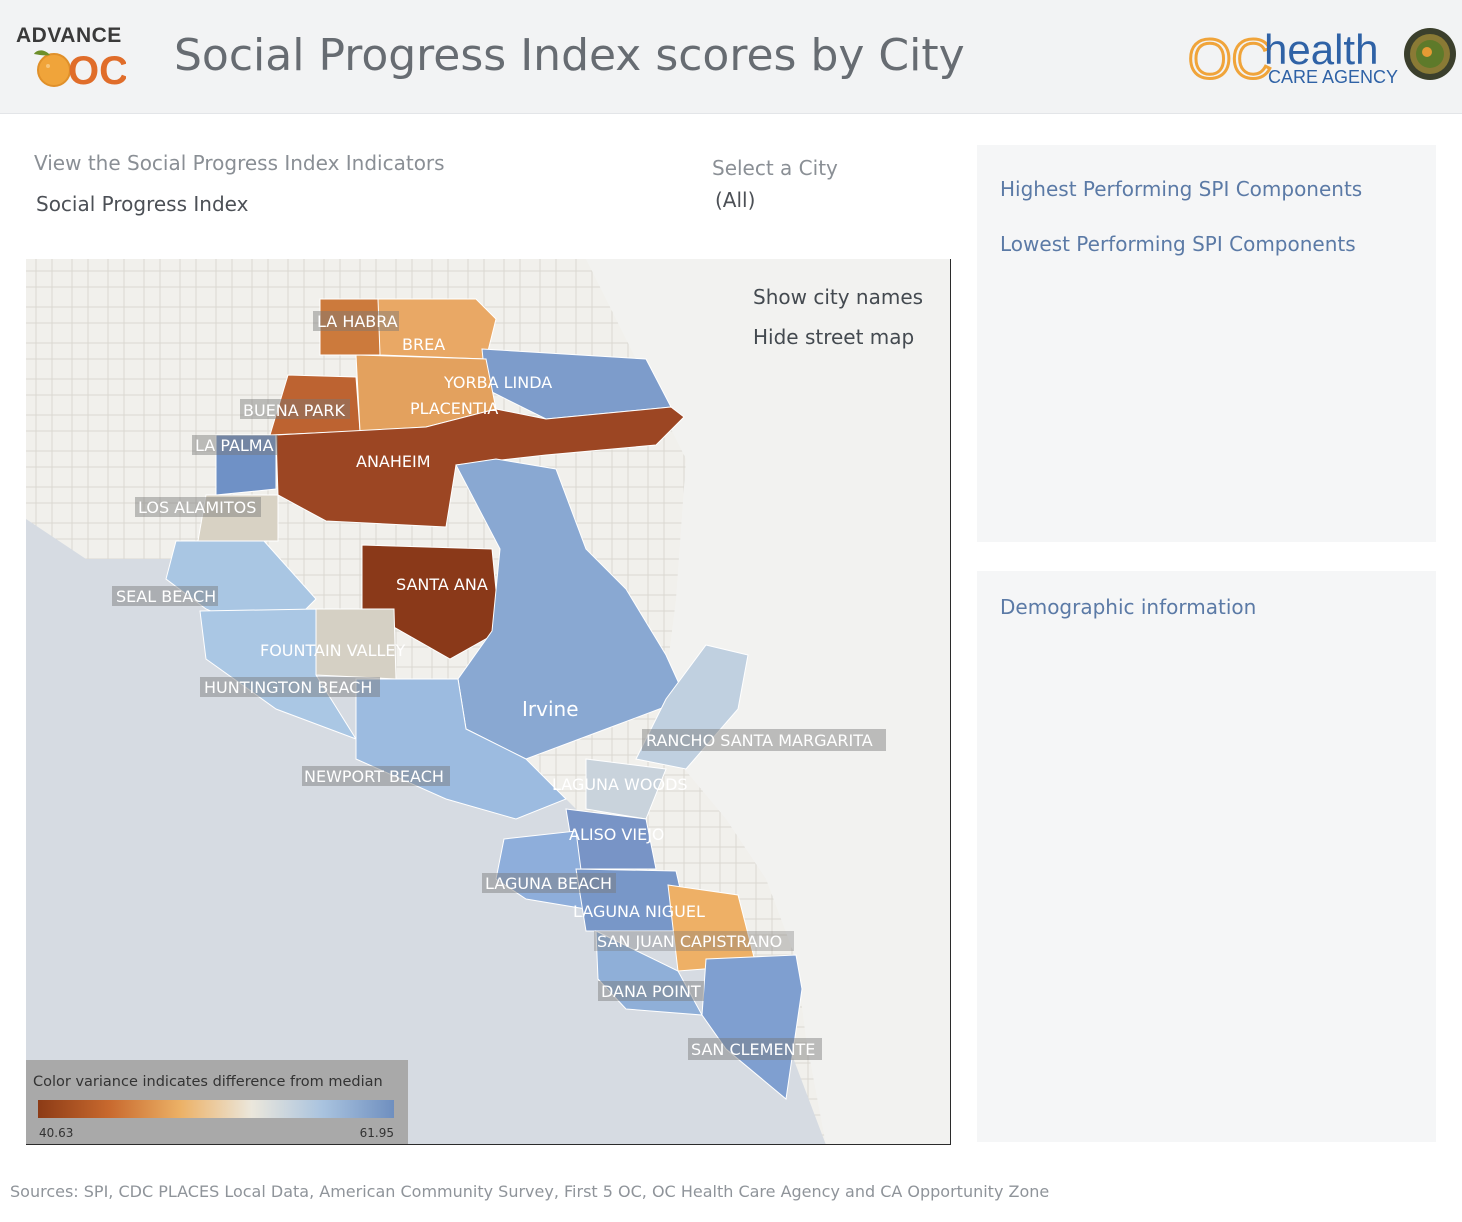 This screenshot has width=1462, height=1222. I want to click on city-label-fountain-valley: FOUNTAIN VALLEY, so click(333, 650).